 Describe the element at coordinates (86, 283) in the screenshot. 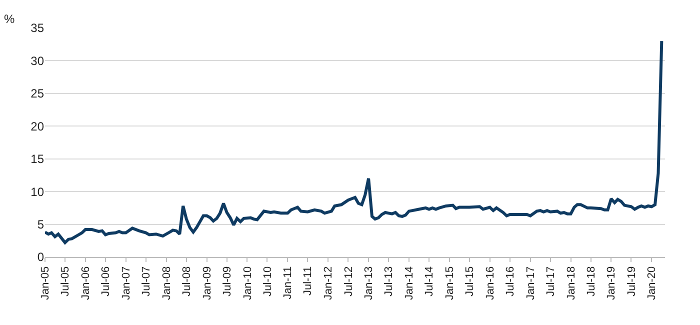

I see `x-tick-label: Jan-06` at that location.